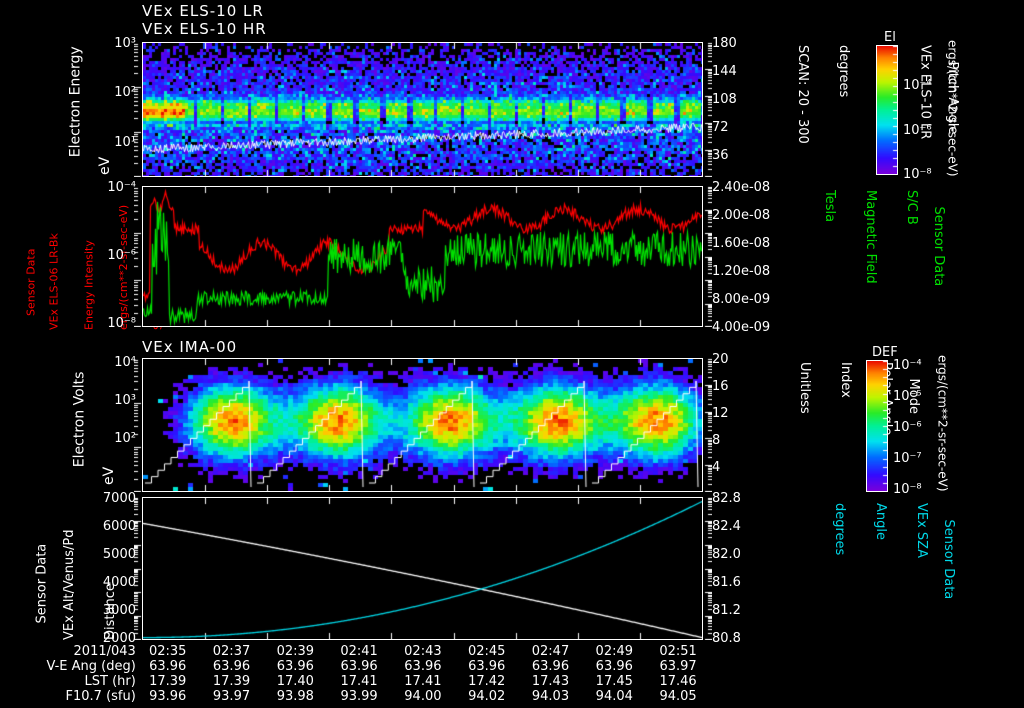 Image resolution: width=1024 pixels, height=708 pixels. I want to click on ticklabel: 3000, so click(119, 610).